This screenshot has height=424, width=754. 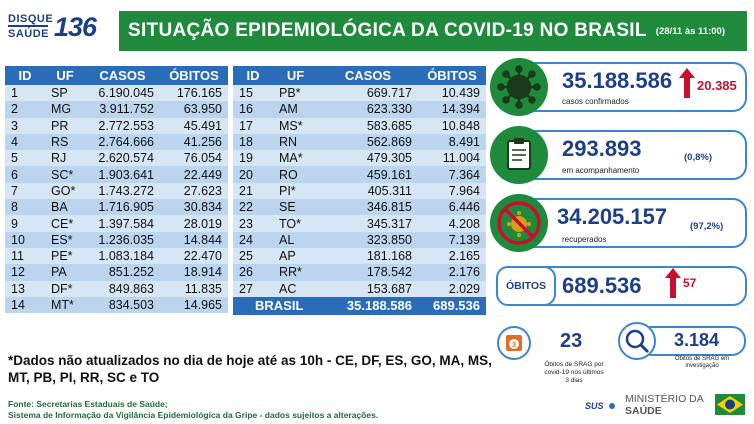 What do you see at coordinates (452, 272) in the screenshot?
I see `cell-obitos: 2.176` at bounding box center [452, 272].